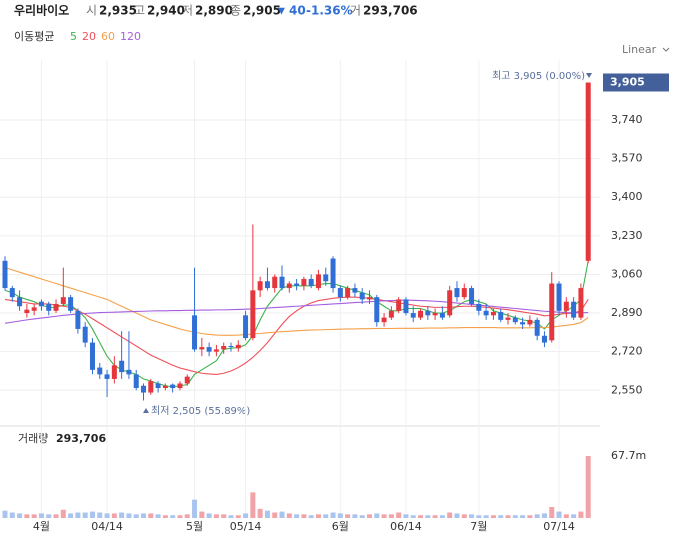 The image size is (683, 538). I want to click on low-annotation: 최저 2,505 (55.89%), so click(200, 411).